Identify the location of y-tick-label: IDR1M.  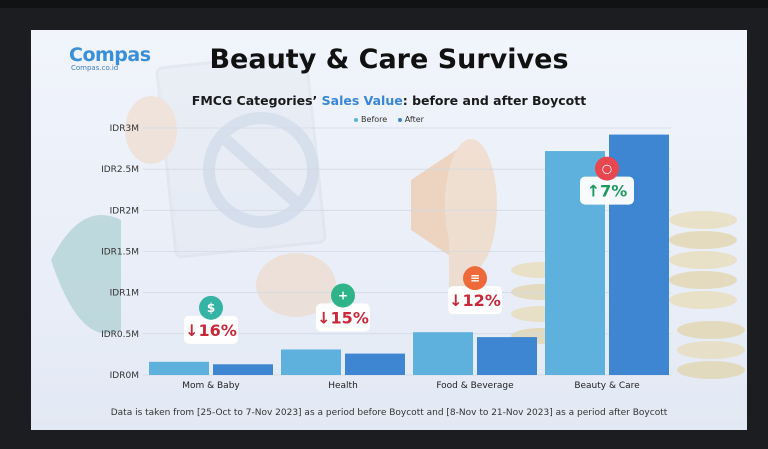
(124, 294).